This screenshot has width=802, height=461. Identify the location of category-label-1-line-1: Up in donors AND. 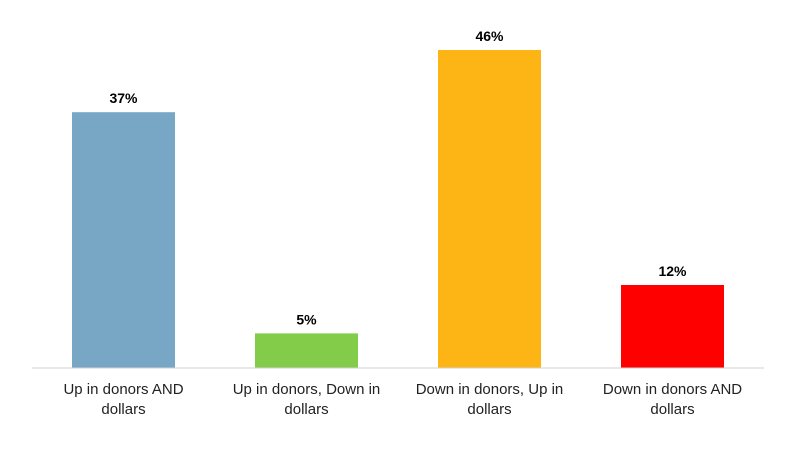
(123, 389).